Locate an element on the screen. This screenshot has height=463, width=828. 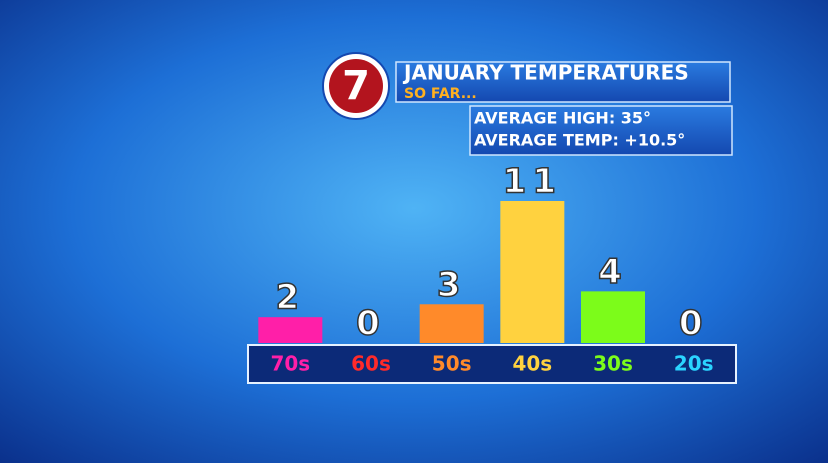
chart-title: JANUARY TEMPERATURES is located at coordinates (545, 73).